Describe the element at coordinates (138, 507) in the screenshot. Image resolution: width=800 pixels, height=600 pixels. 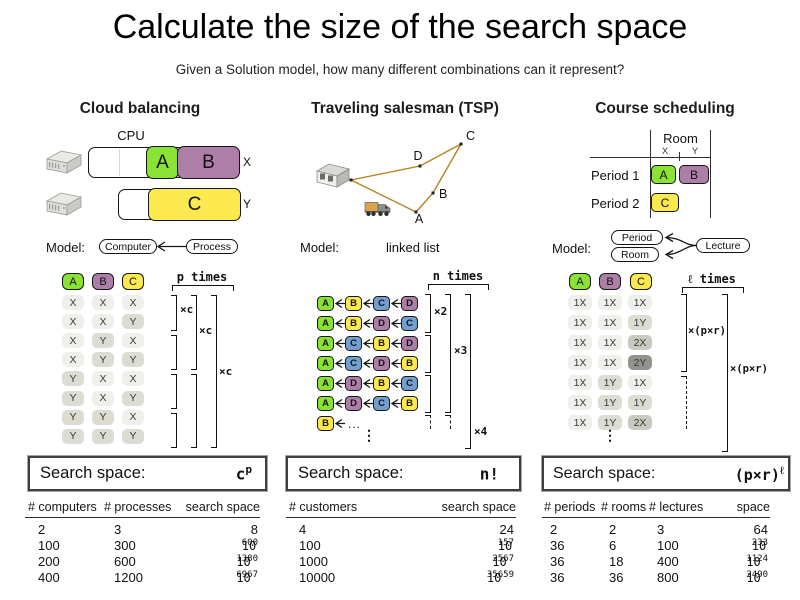
I see `column-header: # processes` at that location.